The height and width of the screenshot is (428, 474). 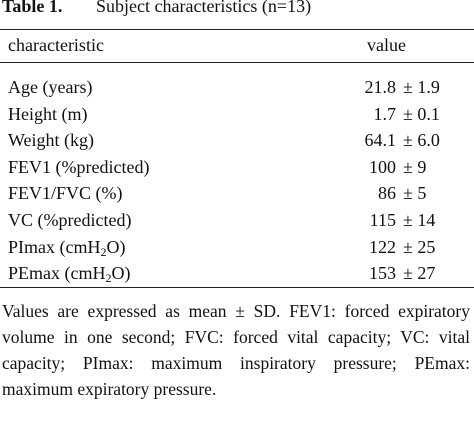 I want to click on mean-value: 21.8, so click(x=380, y=87).